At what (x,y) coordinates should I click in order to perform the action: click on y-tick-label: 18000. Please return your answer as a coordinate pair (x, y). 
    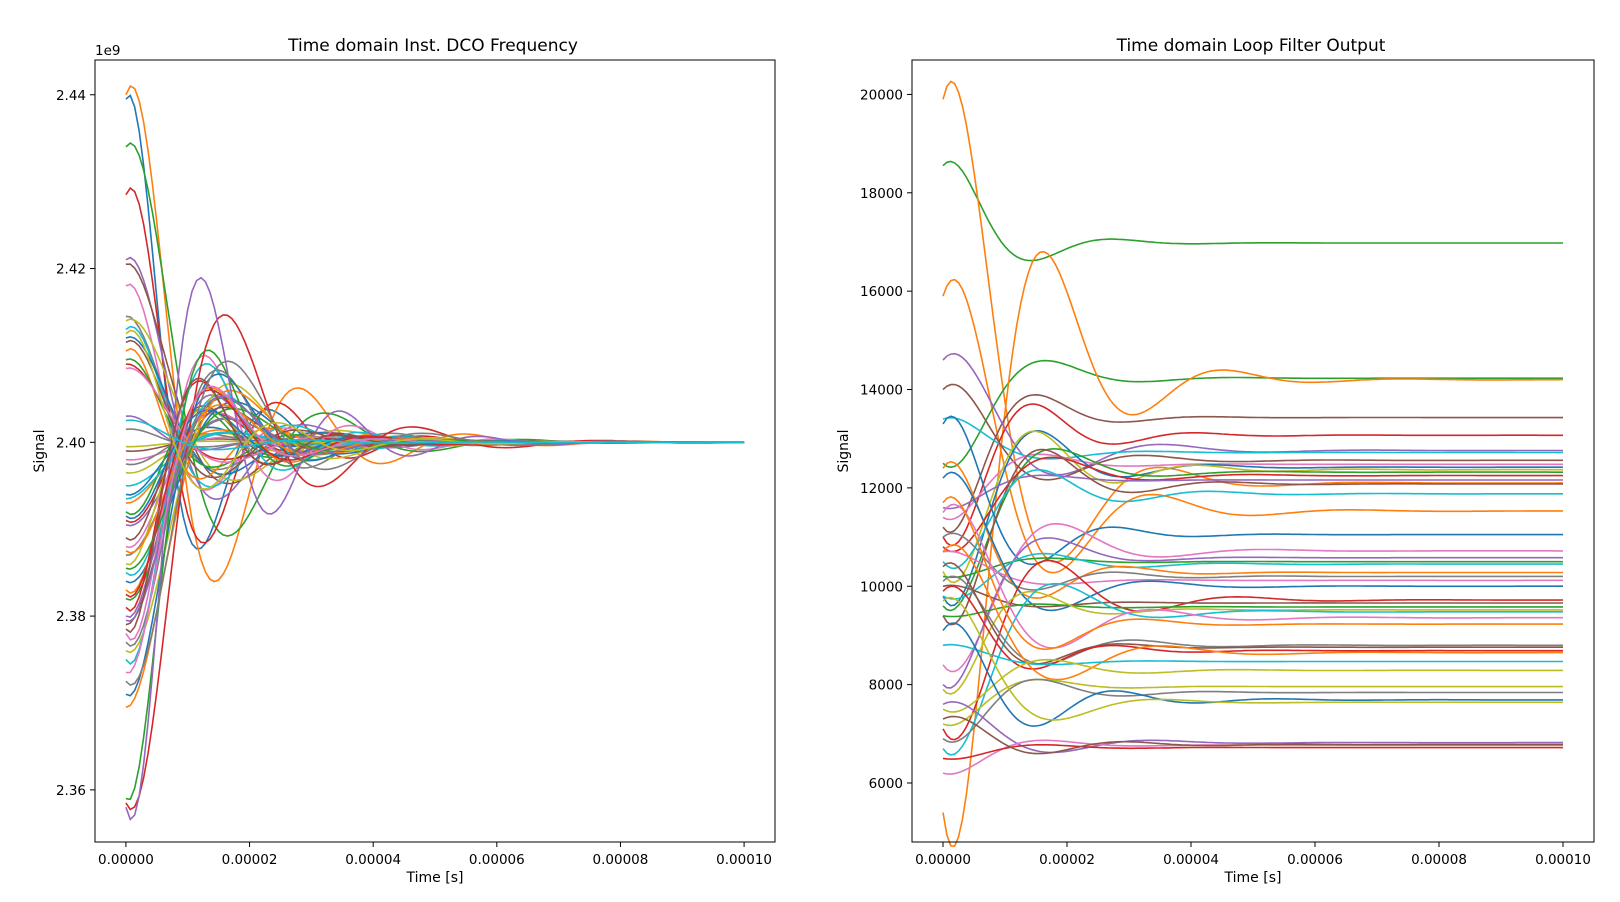
    Looking at the image, I should click on (881, 194).